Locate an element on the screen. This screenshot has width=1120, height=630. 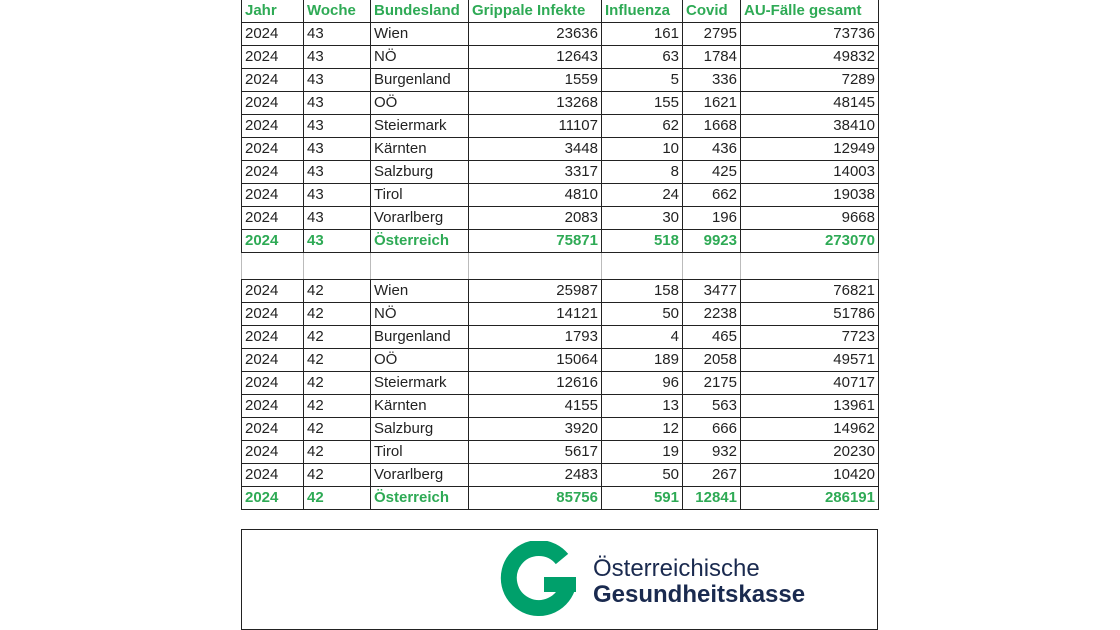
table-cell: OÖ is located at coordinates (419, 103).